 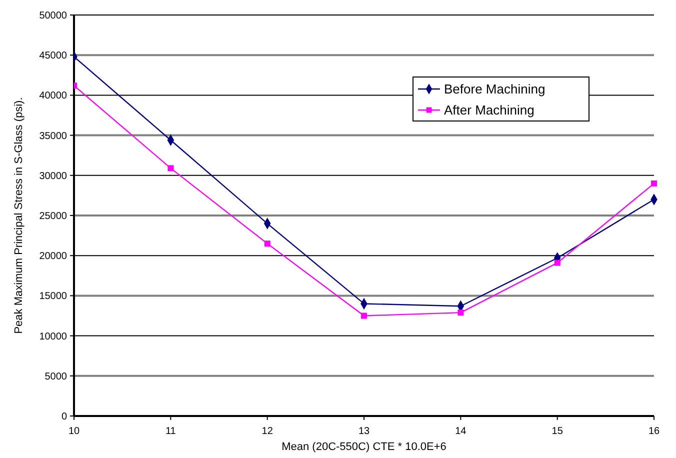 I want to click on x-tick-label: 13, so click(x=364, y=431).